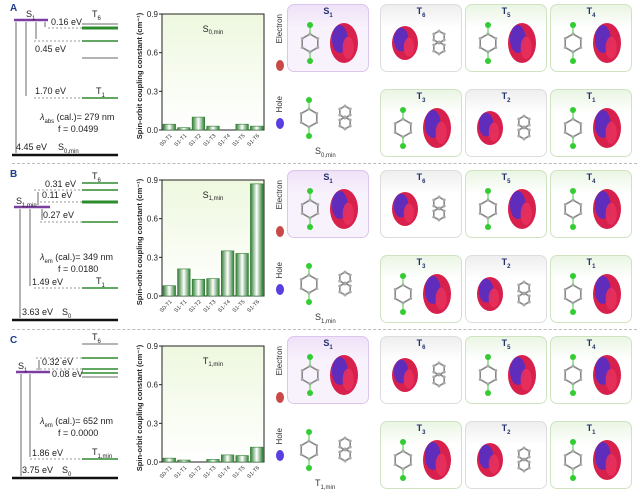 This screenshot has width=640, height=498. I want to click on singlet-label: S1, so click(31, 15).